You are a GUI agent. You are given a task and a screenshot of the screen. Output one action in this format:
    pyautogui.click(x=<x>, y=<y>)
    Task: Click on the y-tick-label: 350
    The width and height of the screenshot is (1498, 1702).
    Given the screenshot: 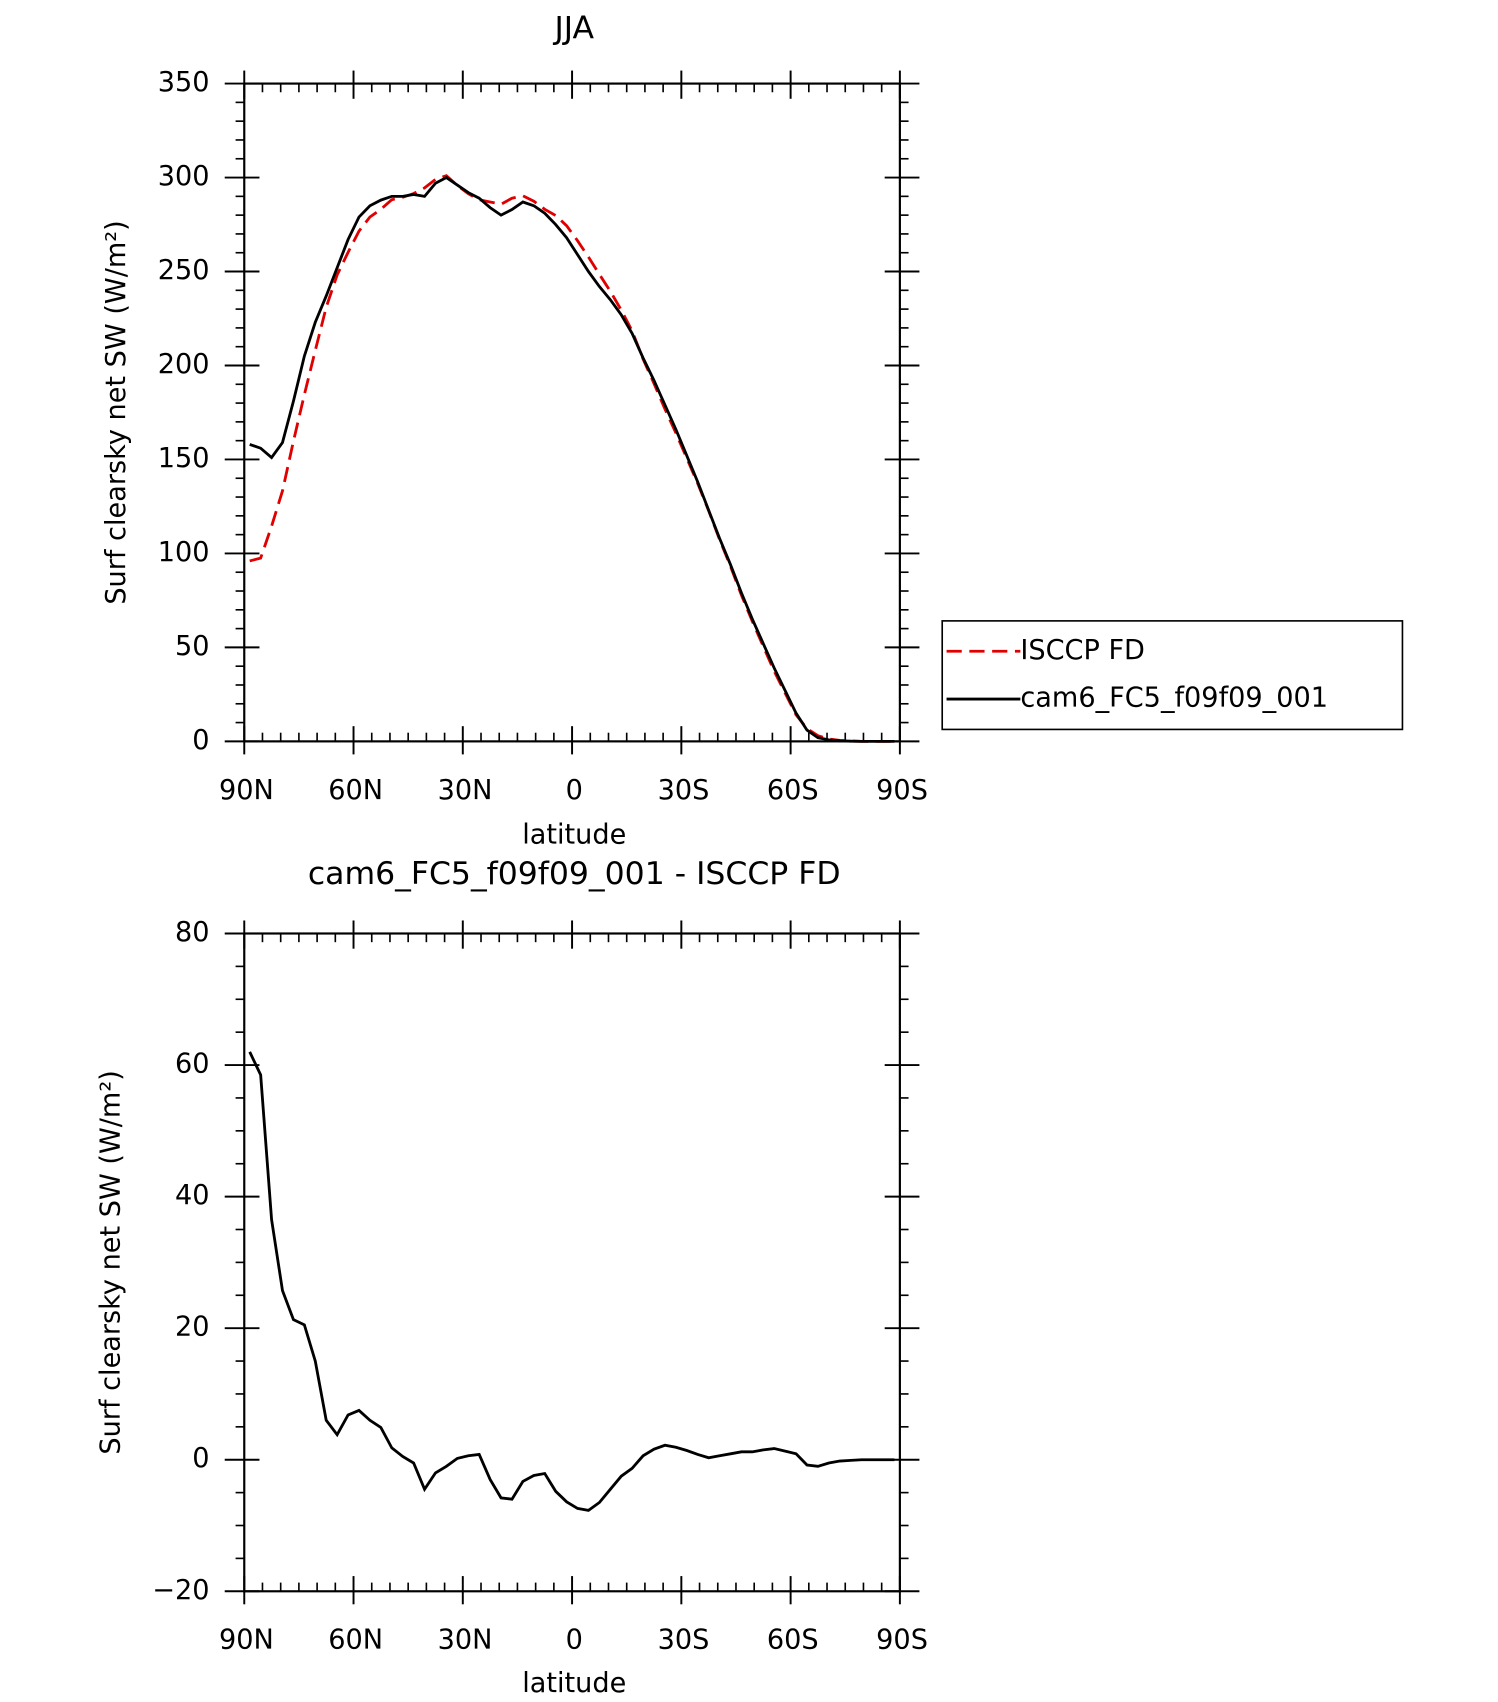 What is the action you would take?
    pyautogui.click(x=184, y=82)
    